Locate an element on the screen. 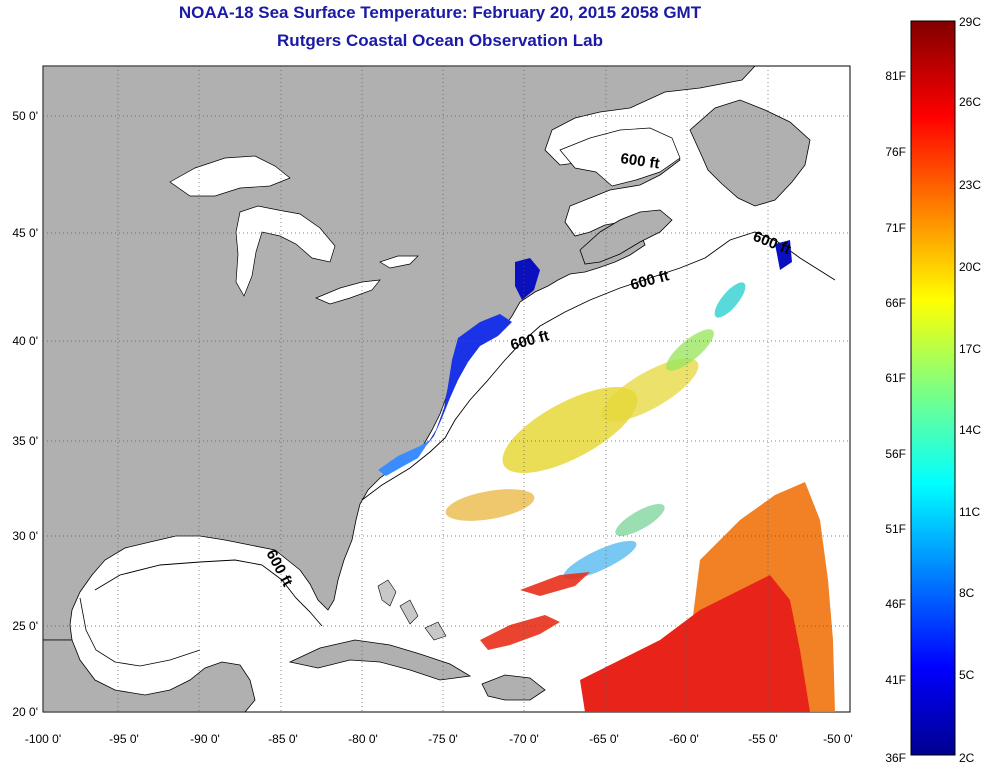 The width and height of the screenshot is (984, 770). lon-tick-label: -55 0' is located at coordinates (763, 739).